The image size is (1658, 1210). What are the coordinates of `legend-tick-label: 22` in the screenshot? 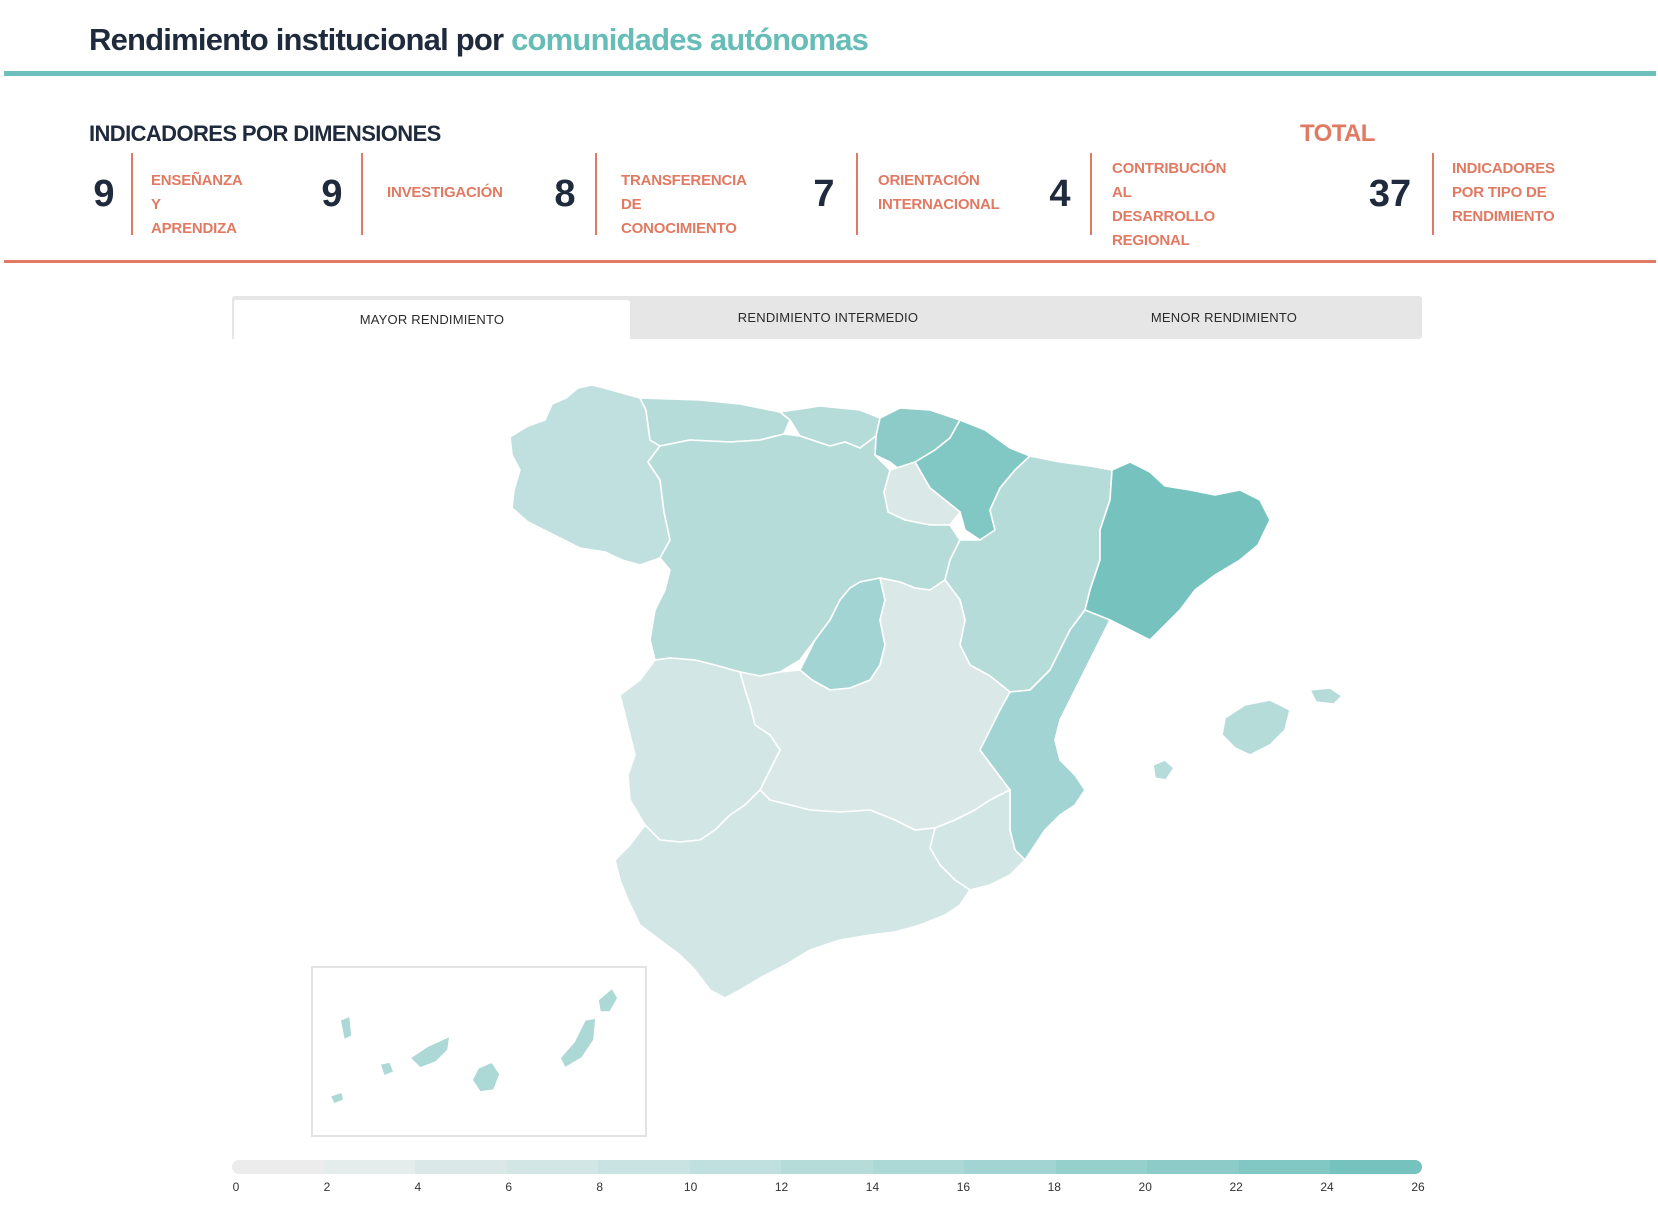 It's located at (1236, 1187).